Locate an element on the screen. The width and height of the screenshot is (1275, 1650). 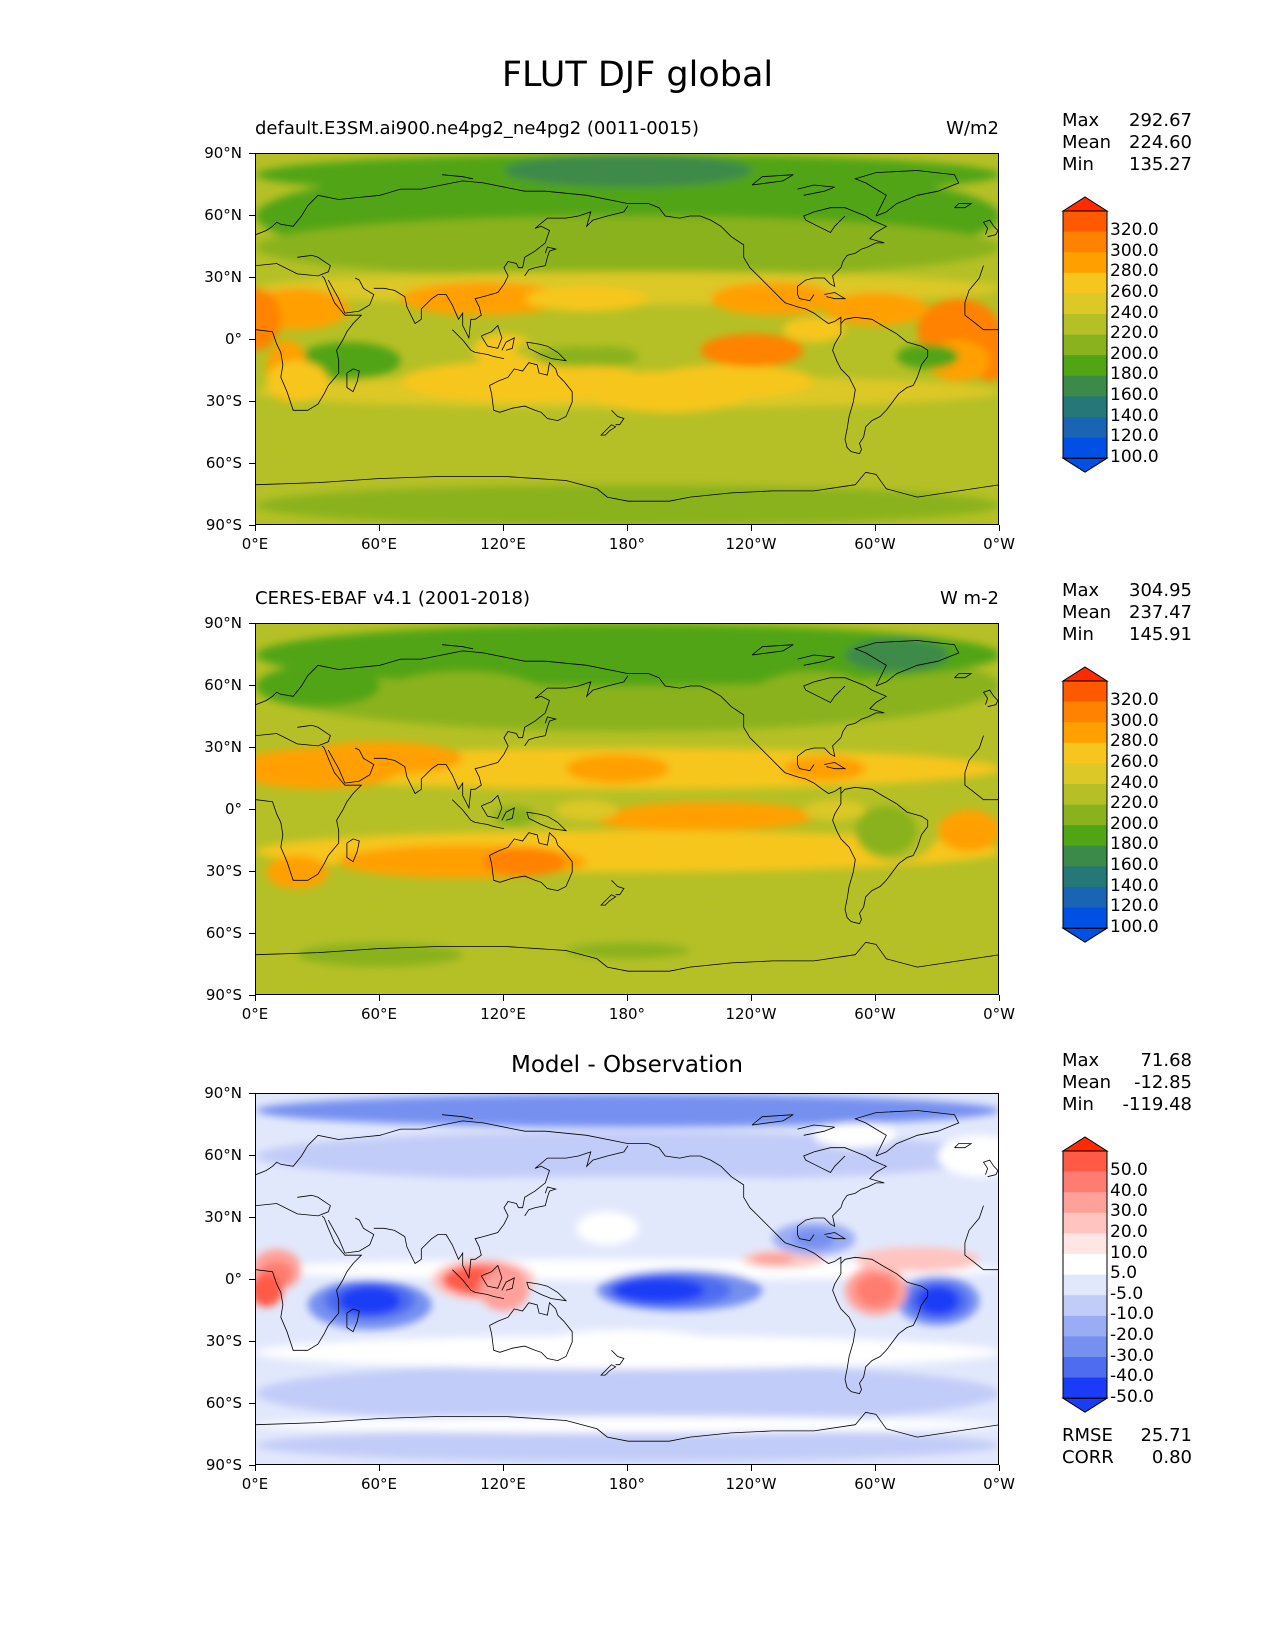
extra-stats-block: RMSE 25.71 CORR 0.80 is located at coordinates (1127, 1447).